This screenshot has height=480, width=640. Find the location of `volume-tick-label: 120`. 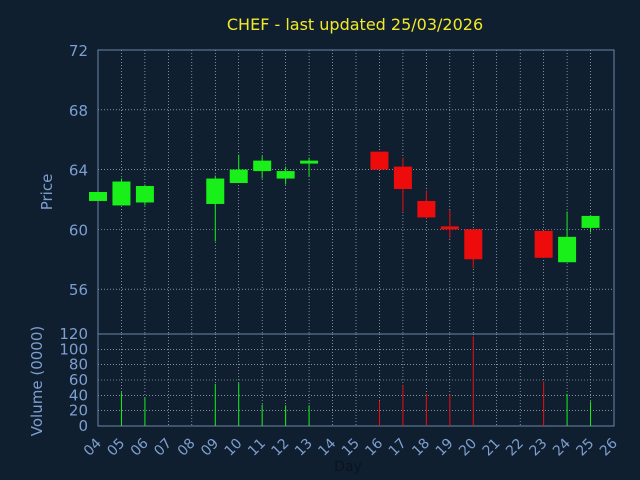

volume-tick-label: 120 is located at coordinates (73, 334).